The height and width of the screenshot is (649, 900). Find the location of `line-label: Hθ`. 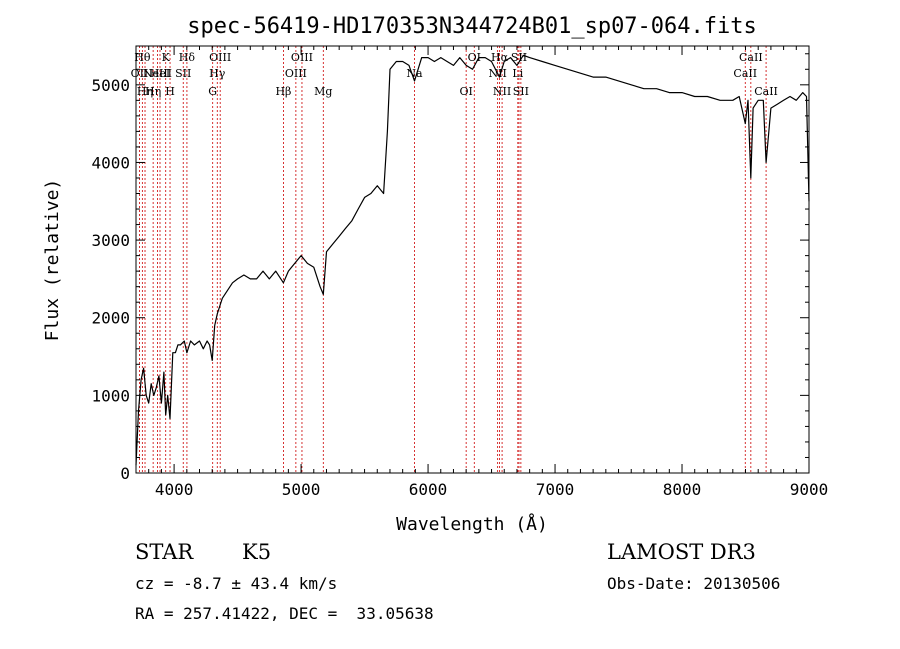

line-label: Hθ is located at coordinates (142, 57).